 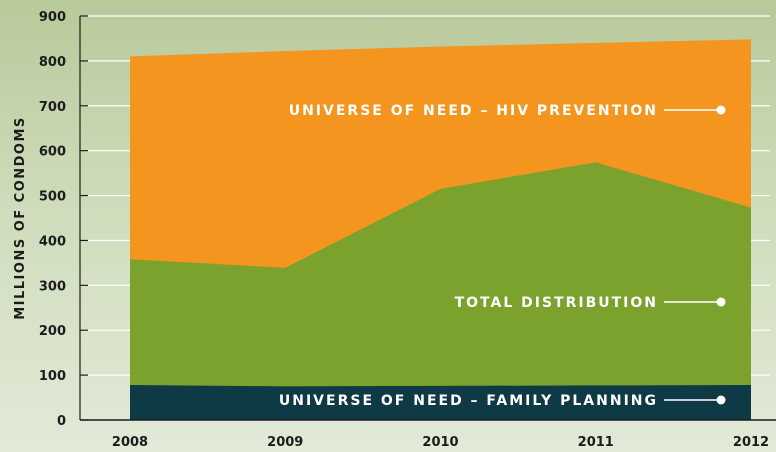 What do you see at coordinates (440, 442) in the screenshot?
I see `x-tick-label: 2010` at bounding box center [440, 442].